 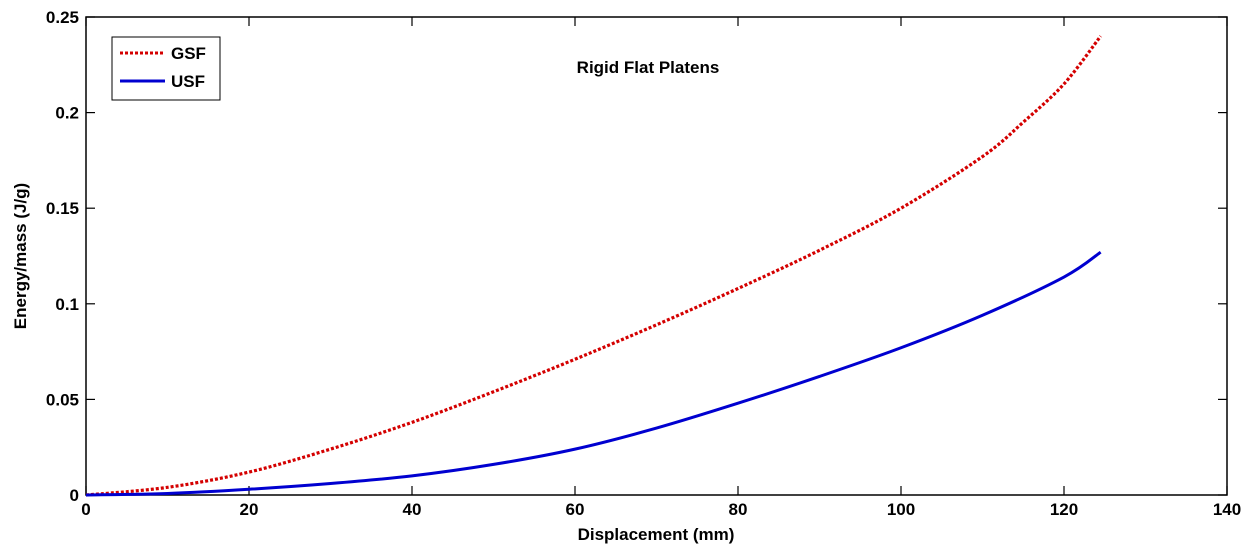 I want to click on y-axis-label: Energy/mass (J/g), so click(x=20, y=256).